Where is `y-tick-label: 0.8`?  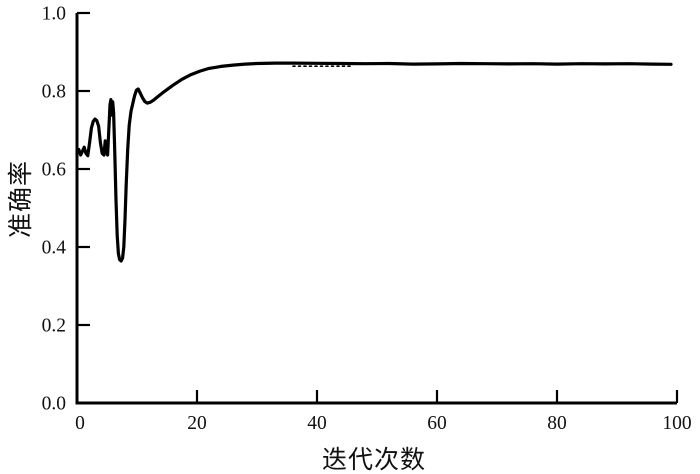 y-tick-label: 0.8 is located at coordinates (54, 92).